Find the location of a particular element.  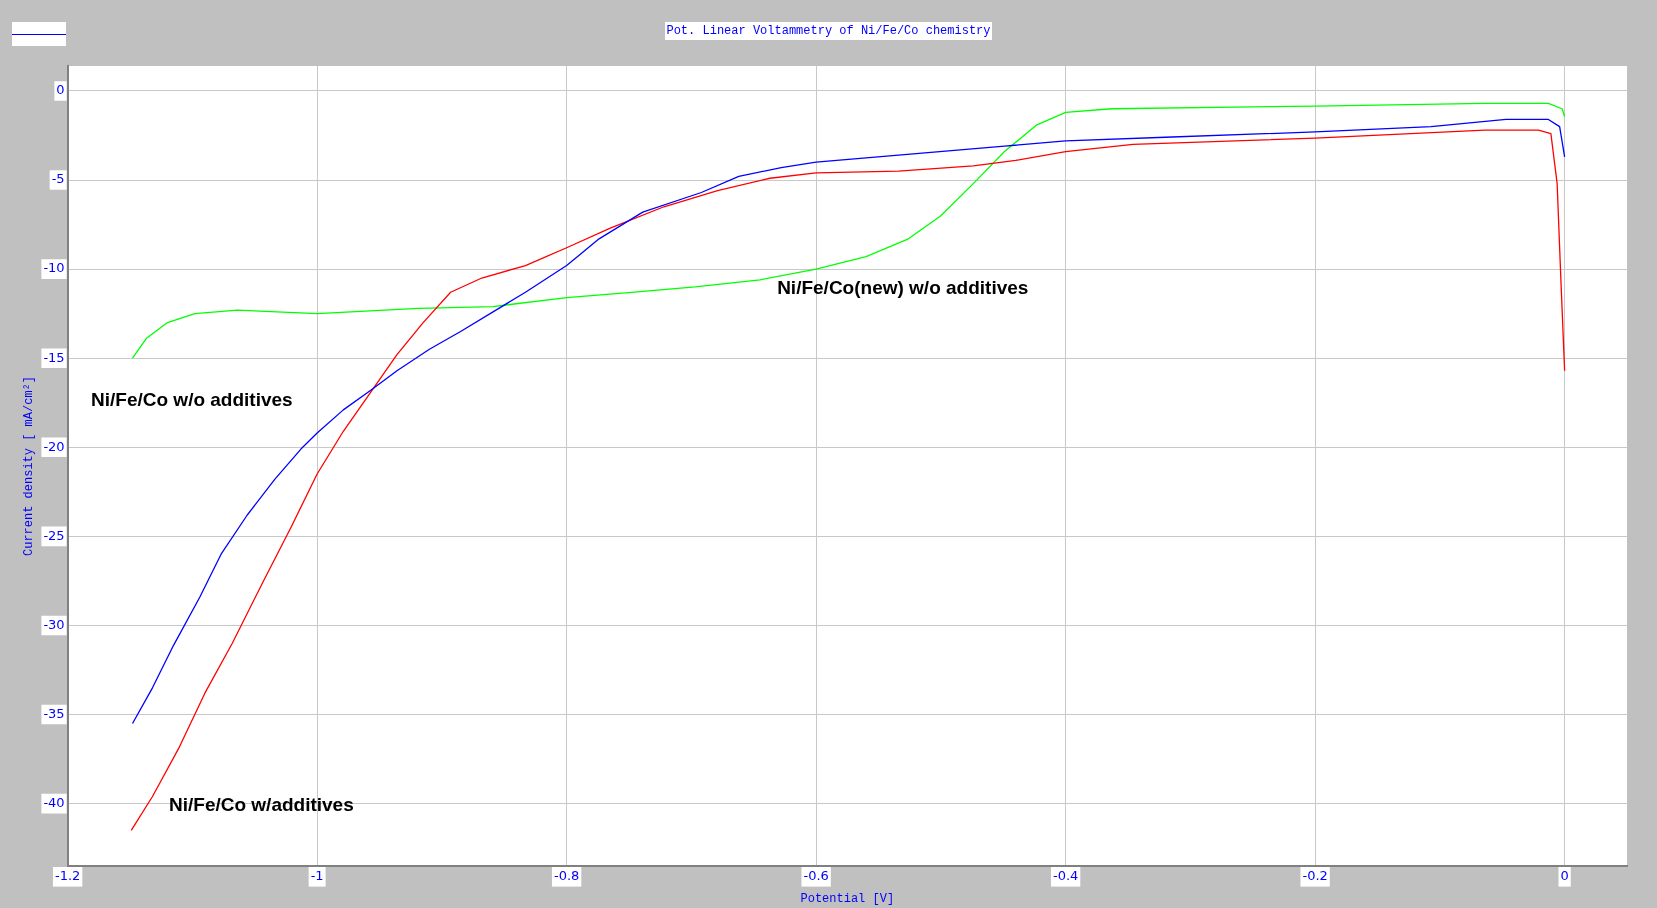

y-tick-label: -15 is located at coordinates (54, 357).